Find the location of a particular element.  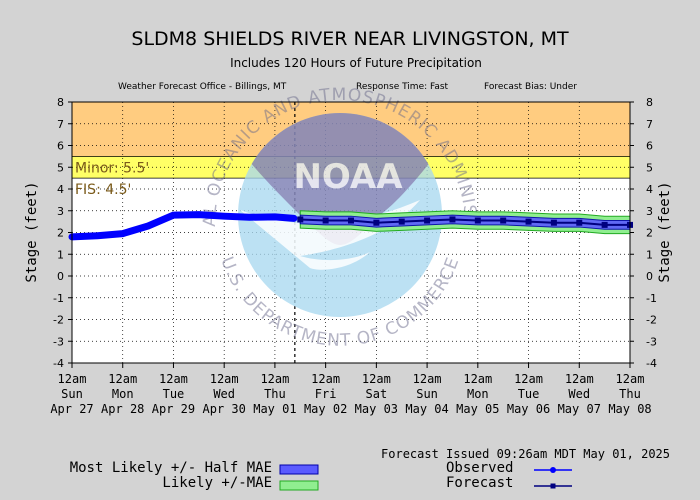

threshold-label-fis: FIS: 4.5' is located at coordinates (103, 190).